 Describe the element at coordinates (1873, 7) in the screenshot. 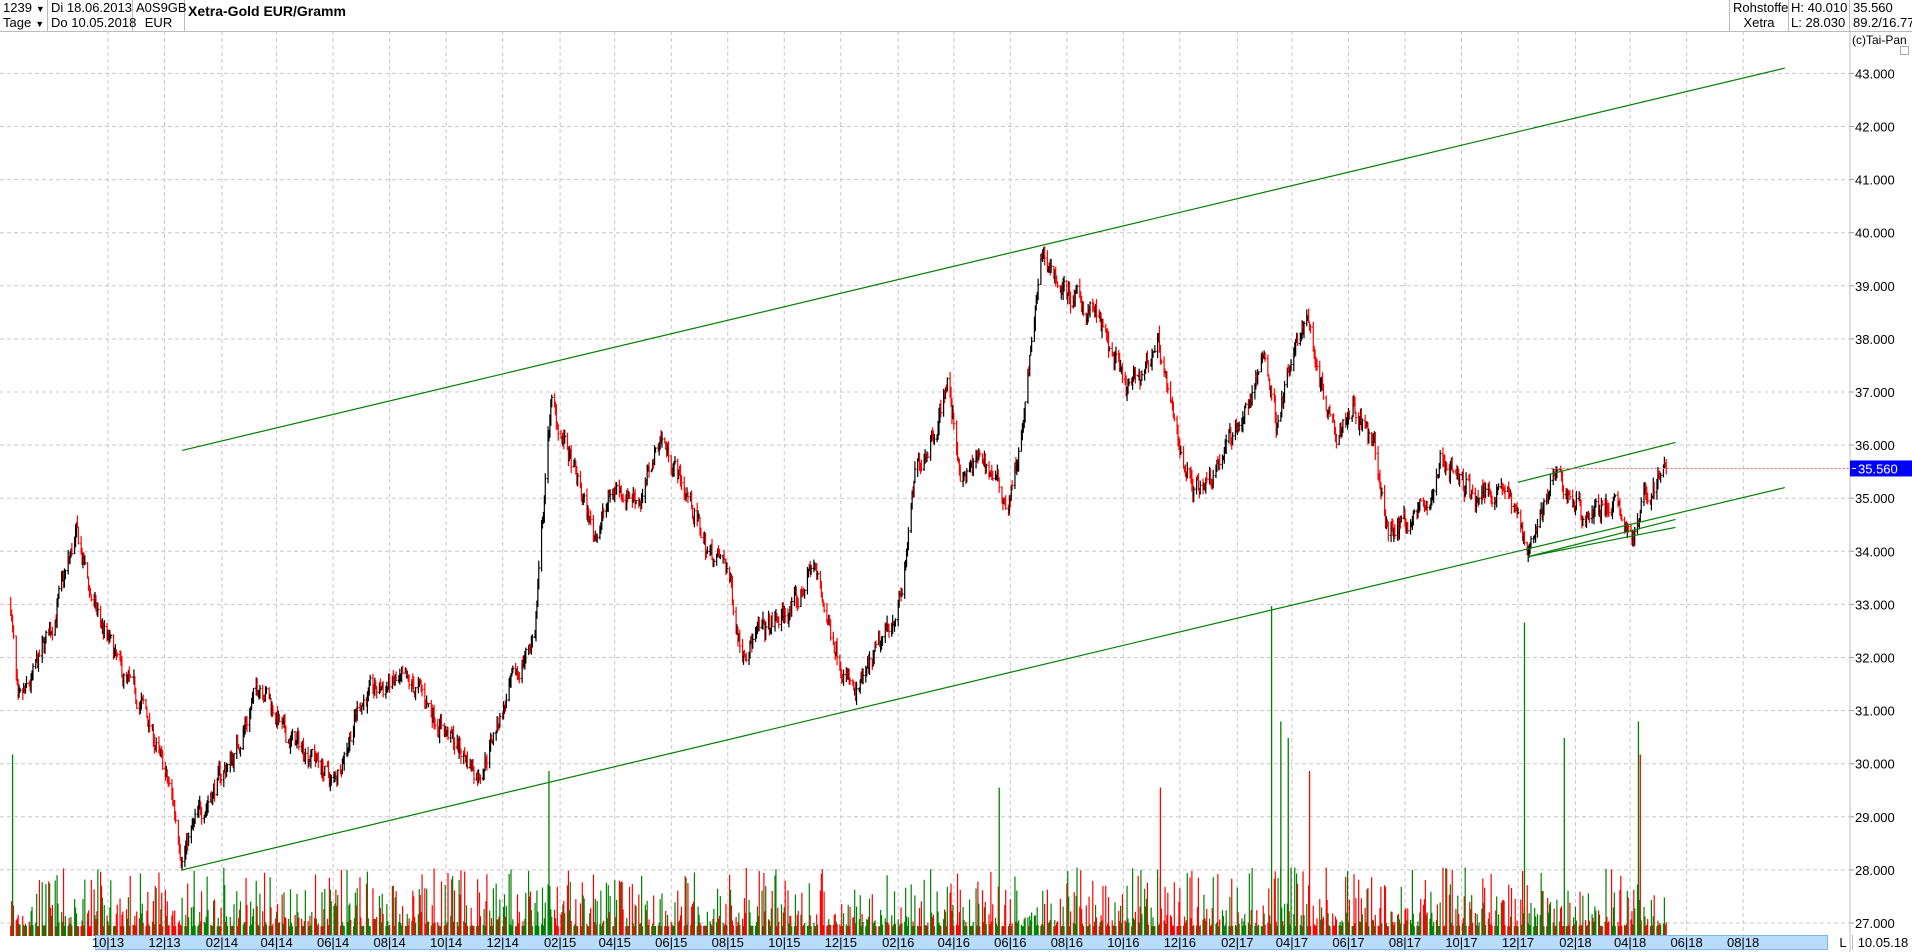

I see `last-value: 35.560` at that location.